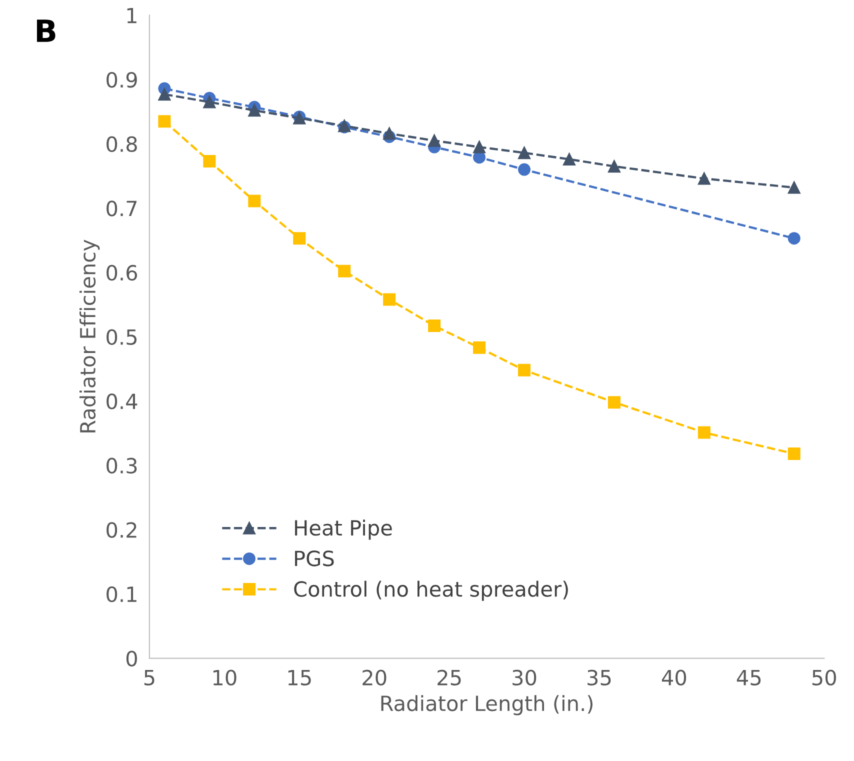 The width and height of the screenshot is (854, 761). What do you see at coordinates (46, 31) in the screenshot?
I see `text: B` at bounding box center [46, 31].